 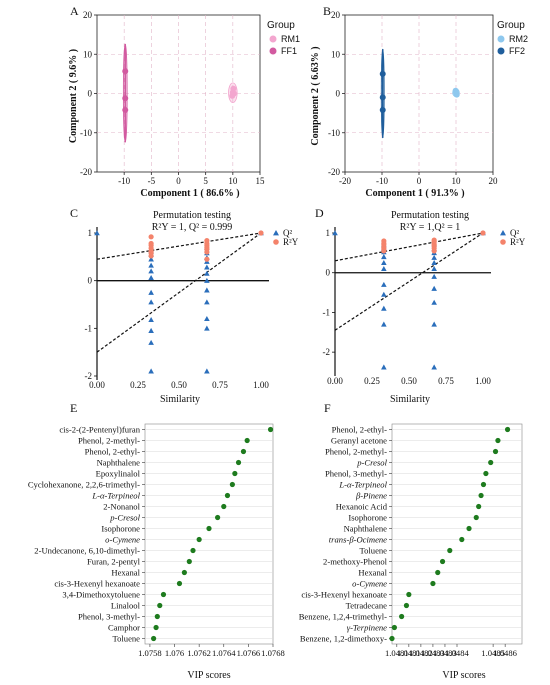 What do you see at coordinates (122, 540) in the screenshot?
I see `chart-e-category-label: o-Cymene` at bounding box center [122, 540].